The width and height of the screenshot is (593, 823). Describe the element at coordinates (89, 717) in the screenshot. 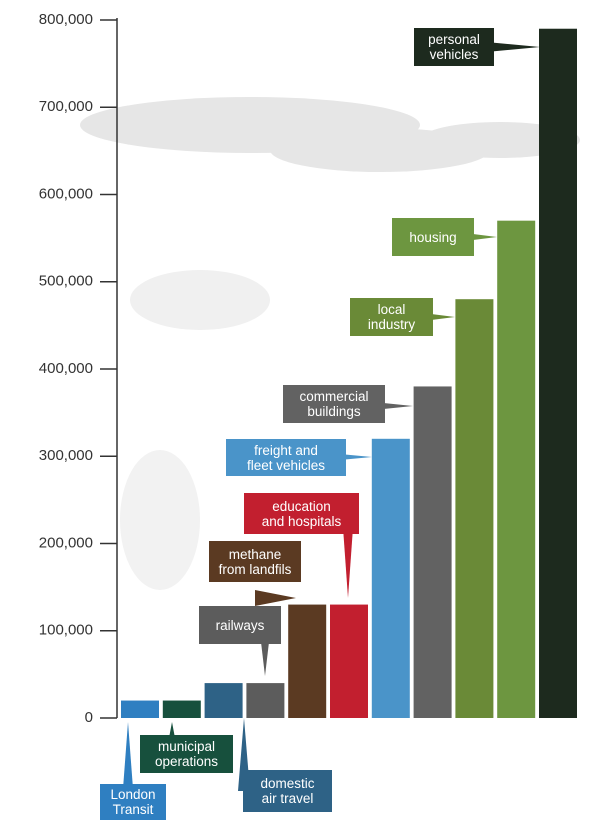

I see `y-tick-label: 0` at that location.